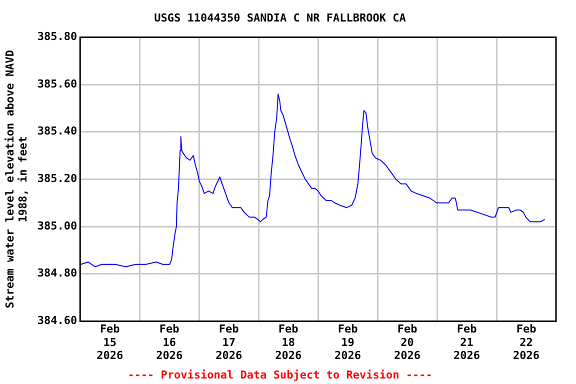 Image resolution: width=576 pixels, height=384 pixels. Describe the element at coordinates (280, 17) in the screenshot. I see `chart-title: USGS 11044350 SANDIA C NR FALLBROOK CA` at that location.